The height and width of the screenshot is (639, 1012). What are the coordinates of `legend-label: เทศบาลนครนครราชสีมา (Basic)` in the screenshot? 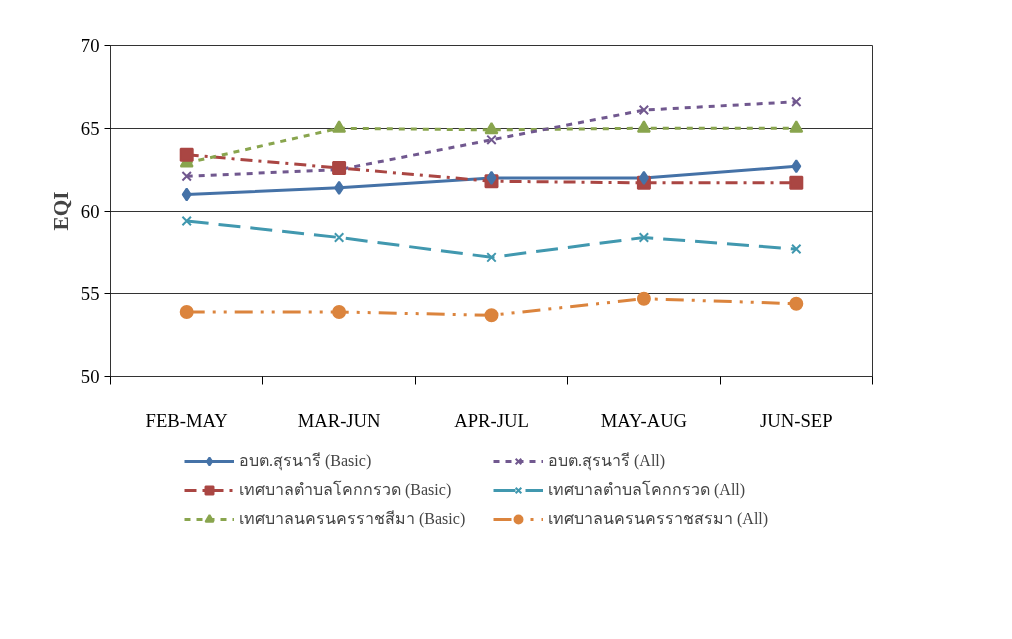 It's located at (353, 519).